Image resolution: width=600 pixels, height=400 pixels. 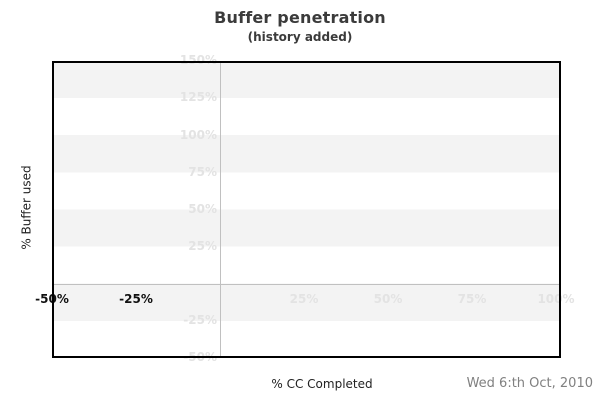 What do you see at coordinates (198, 134) in the screenshot?
I see `y-tick-label: 100%` at bounding box center [198, 134].